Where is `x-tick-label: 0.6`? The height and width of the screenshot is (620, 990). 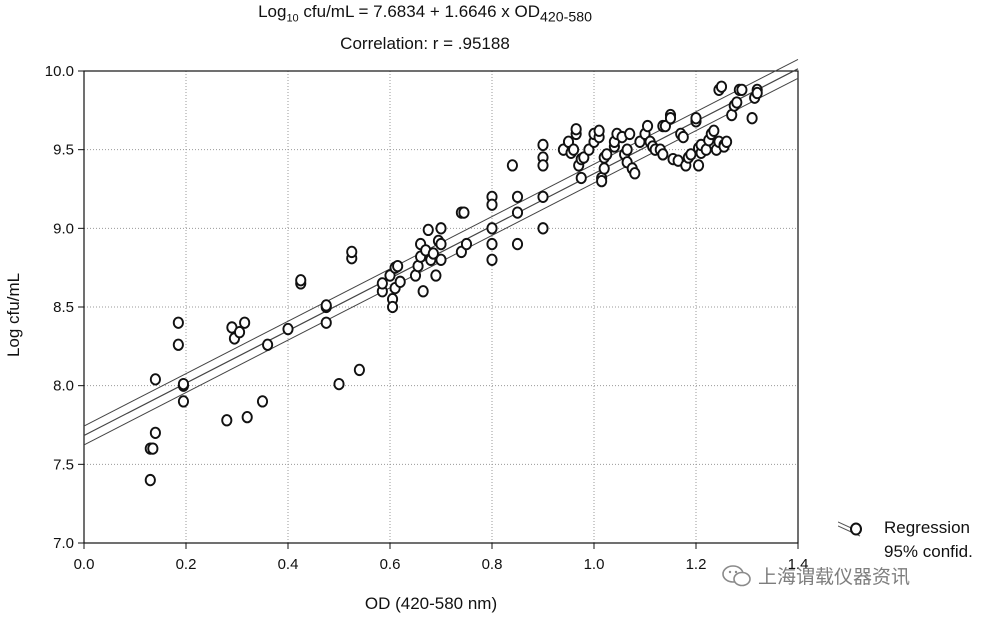
x-tick-label: 0.6 is located at coordinates (390, 564).